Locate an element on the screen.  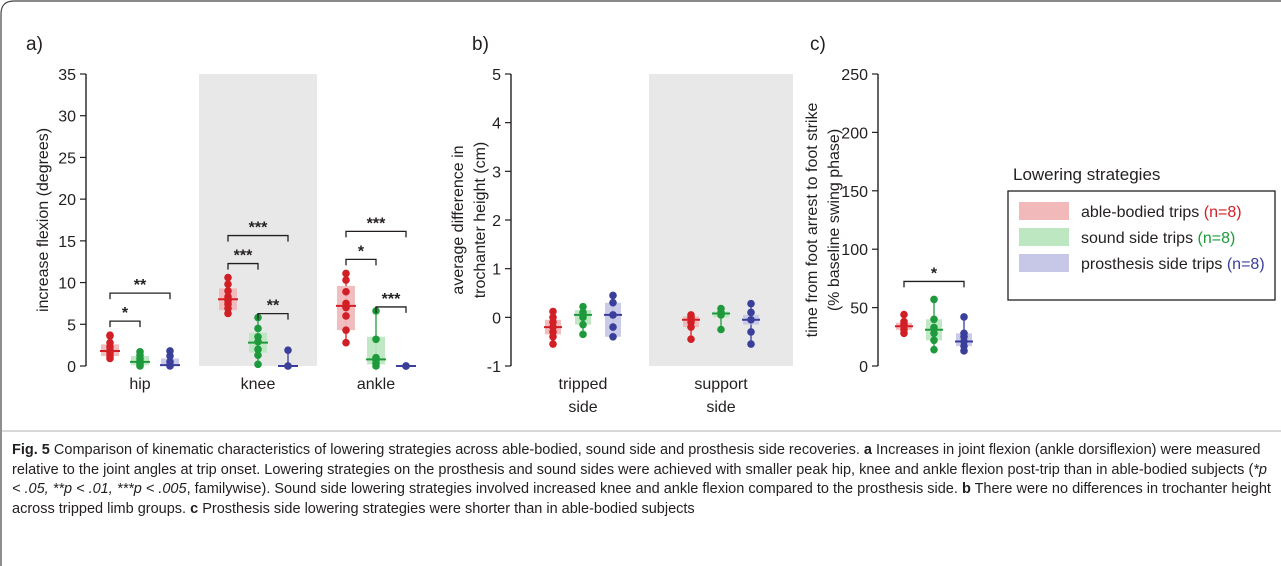
y-axis-label-2: trochanter height (cm) is located at coordinates (480, 220).